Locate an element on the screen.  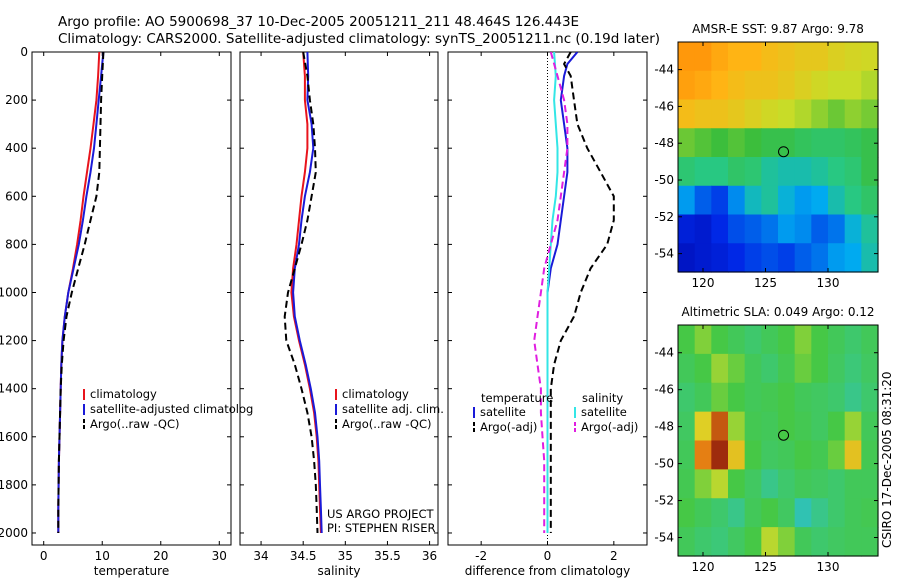
x-tick-label: 2 is located at coordinates (614, 556).